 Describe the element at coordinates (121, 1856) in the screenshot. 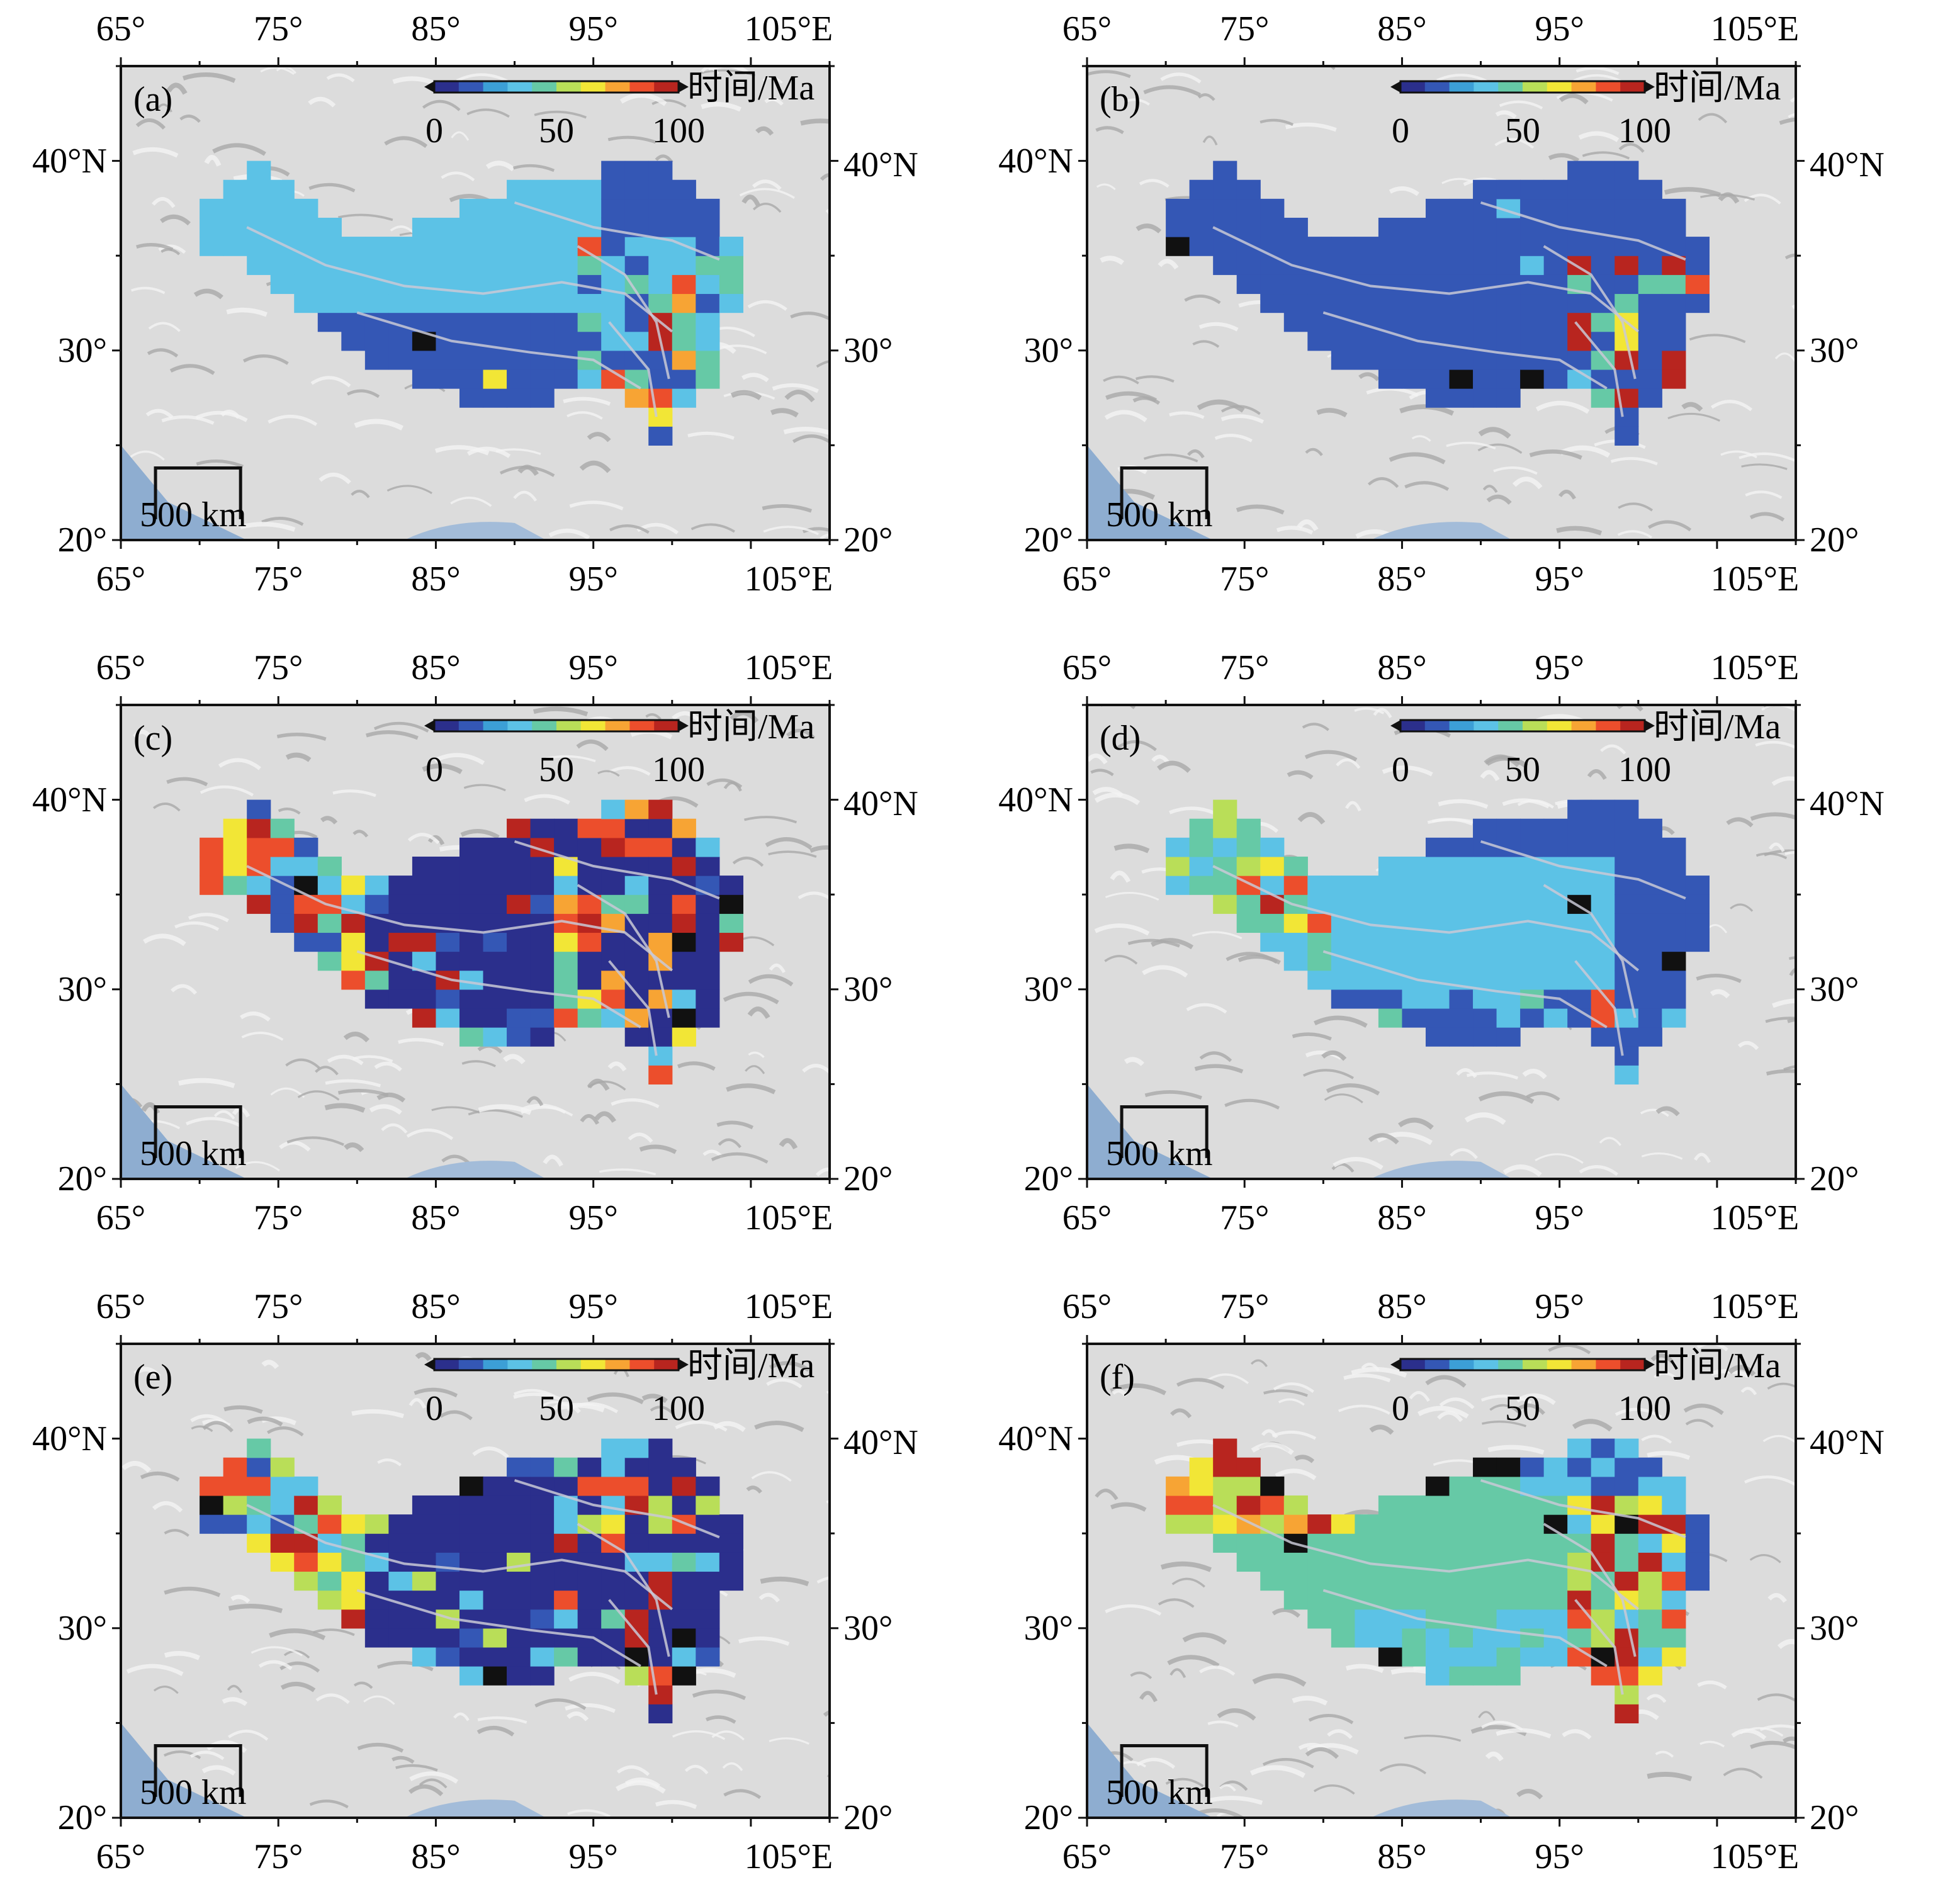

I see `lon-tick-label-bottom: 65°` at that location.